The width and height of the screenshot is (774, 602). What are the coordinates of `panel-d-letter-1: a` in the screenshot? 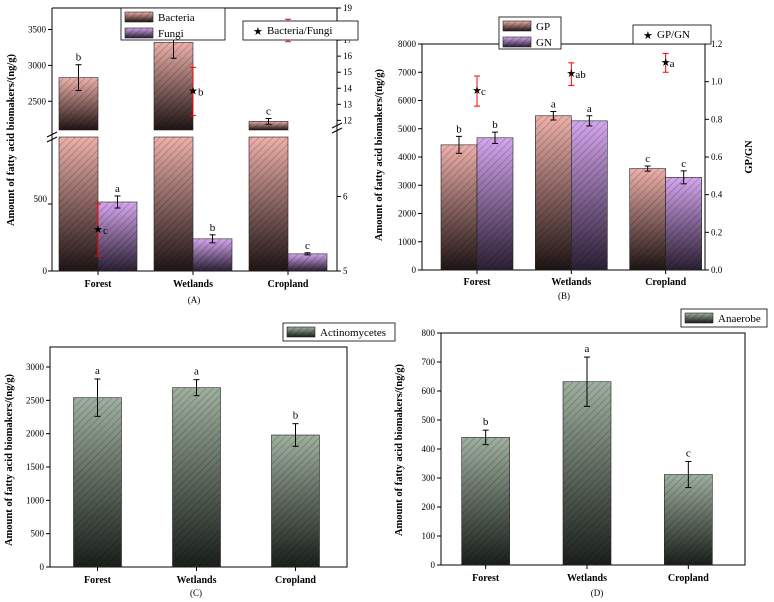 It's located at (587, 349).